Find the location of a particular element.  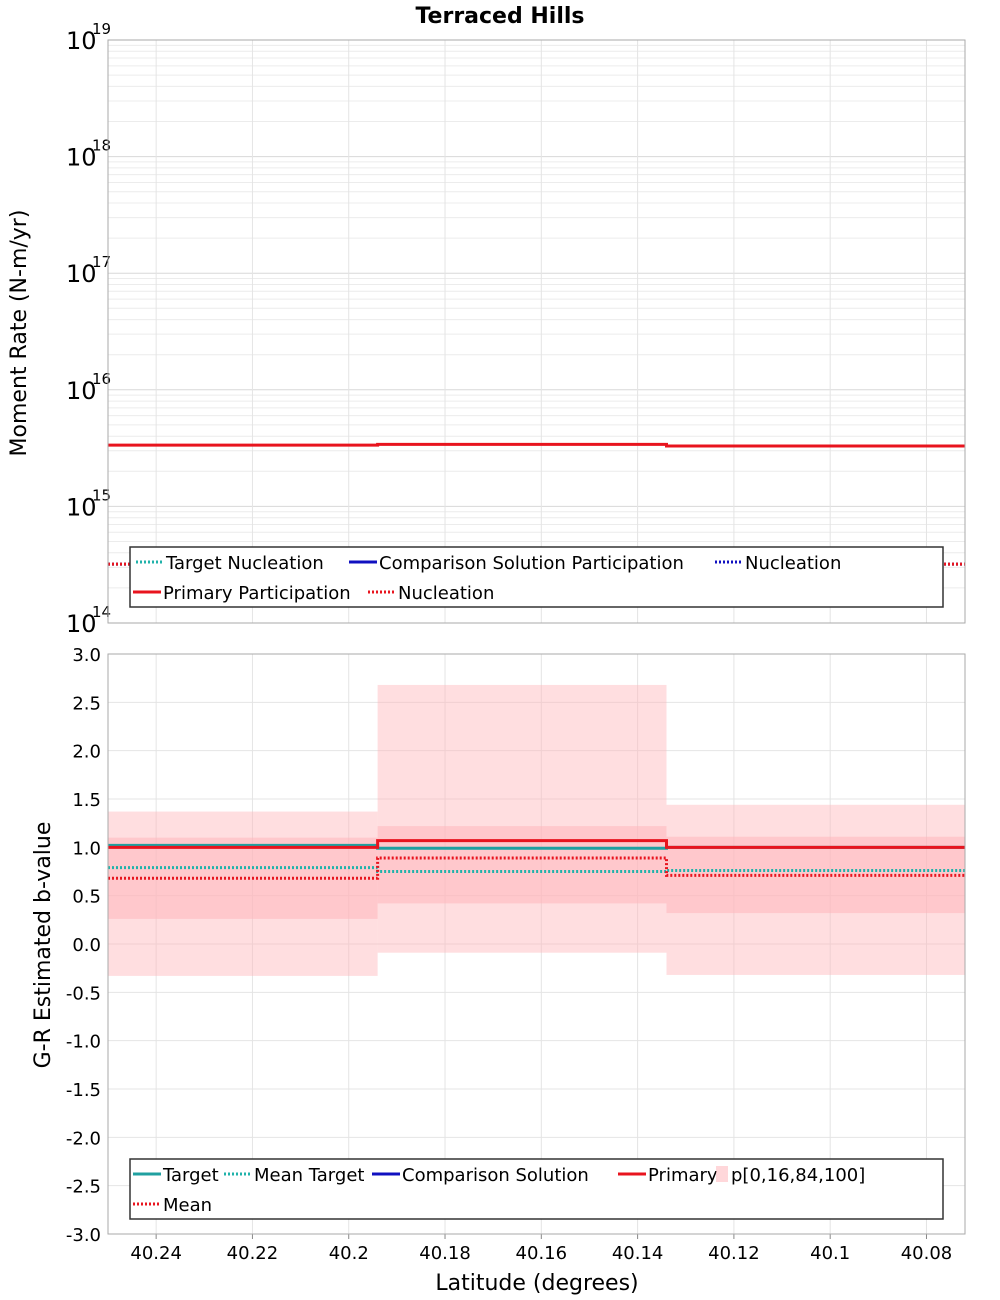

bottom-y-tick-label: 1.0 is located at coordinates (86, 848).